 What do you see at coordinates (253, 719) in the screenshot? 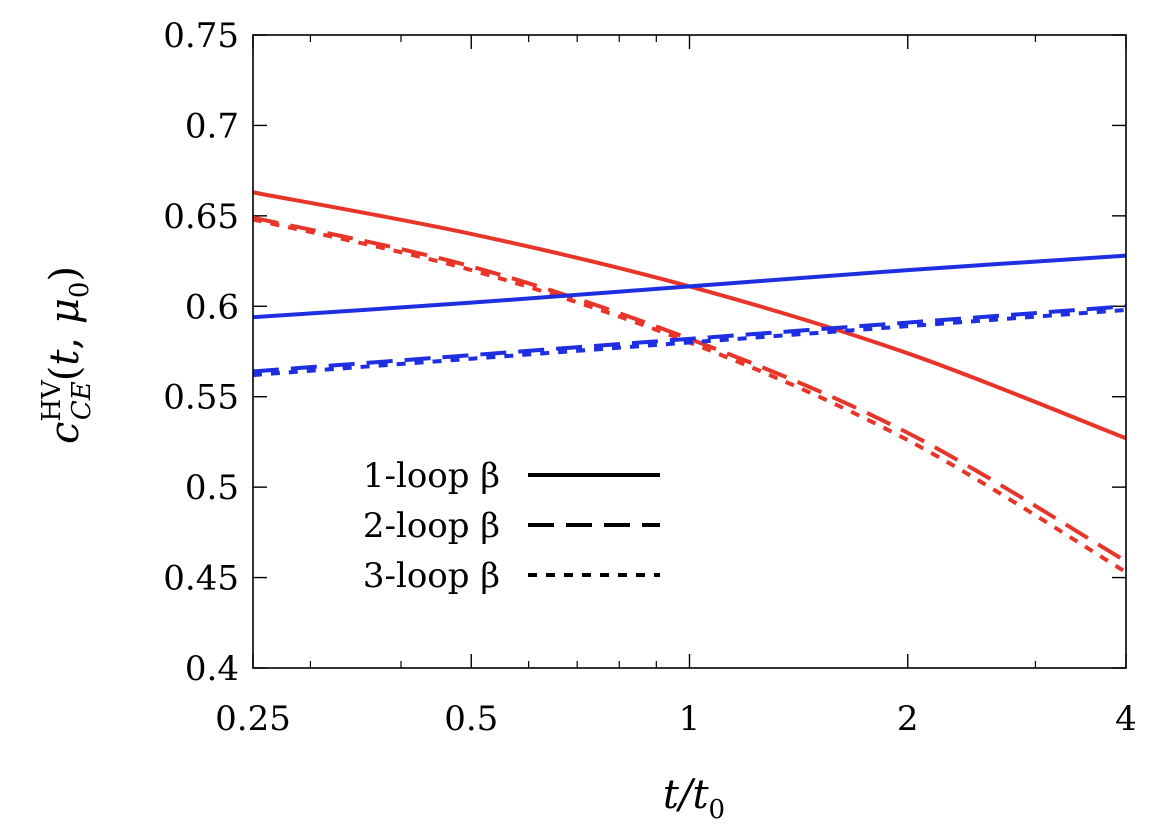
I see `x-tick-label: 0.25` at bounding box center [253, 719].